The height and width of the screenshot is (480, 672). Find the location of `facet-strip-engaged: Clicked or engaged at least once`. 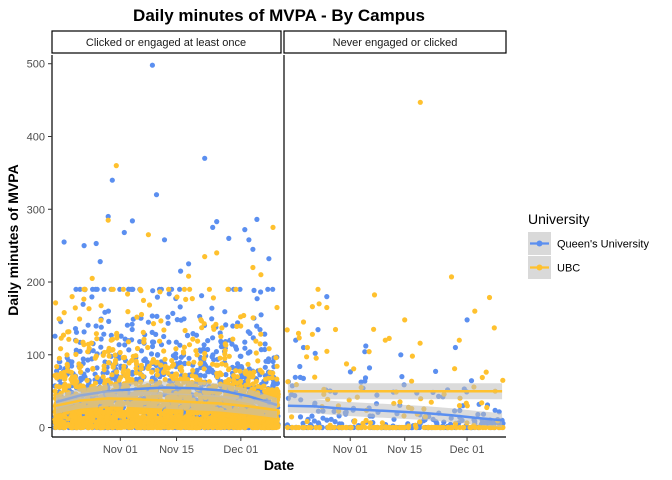

facet-strip-engaged: Clicked or engaged at least once is located at coordinates (166, 42).